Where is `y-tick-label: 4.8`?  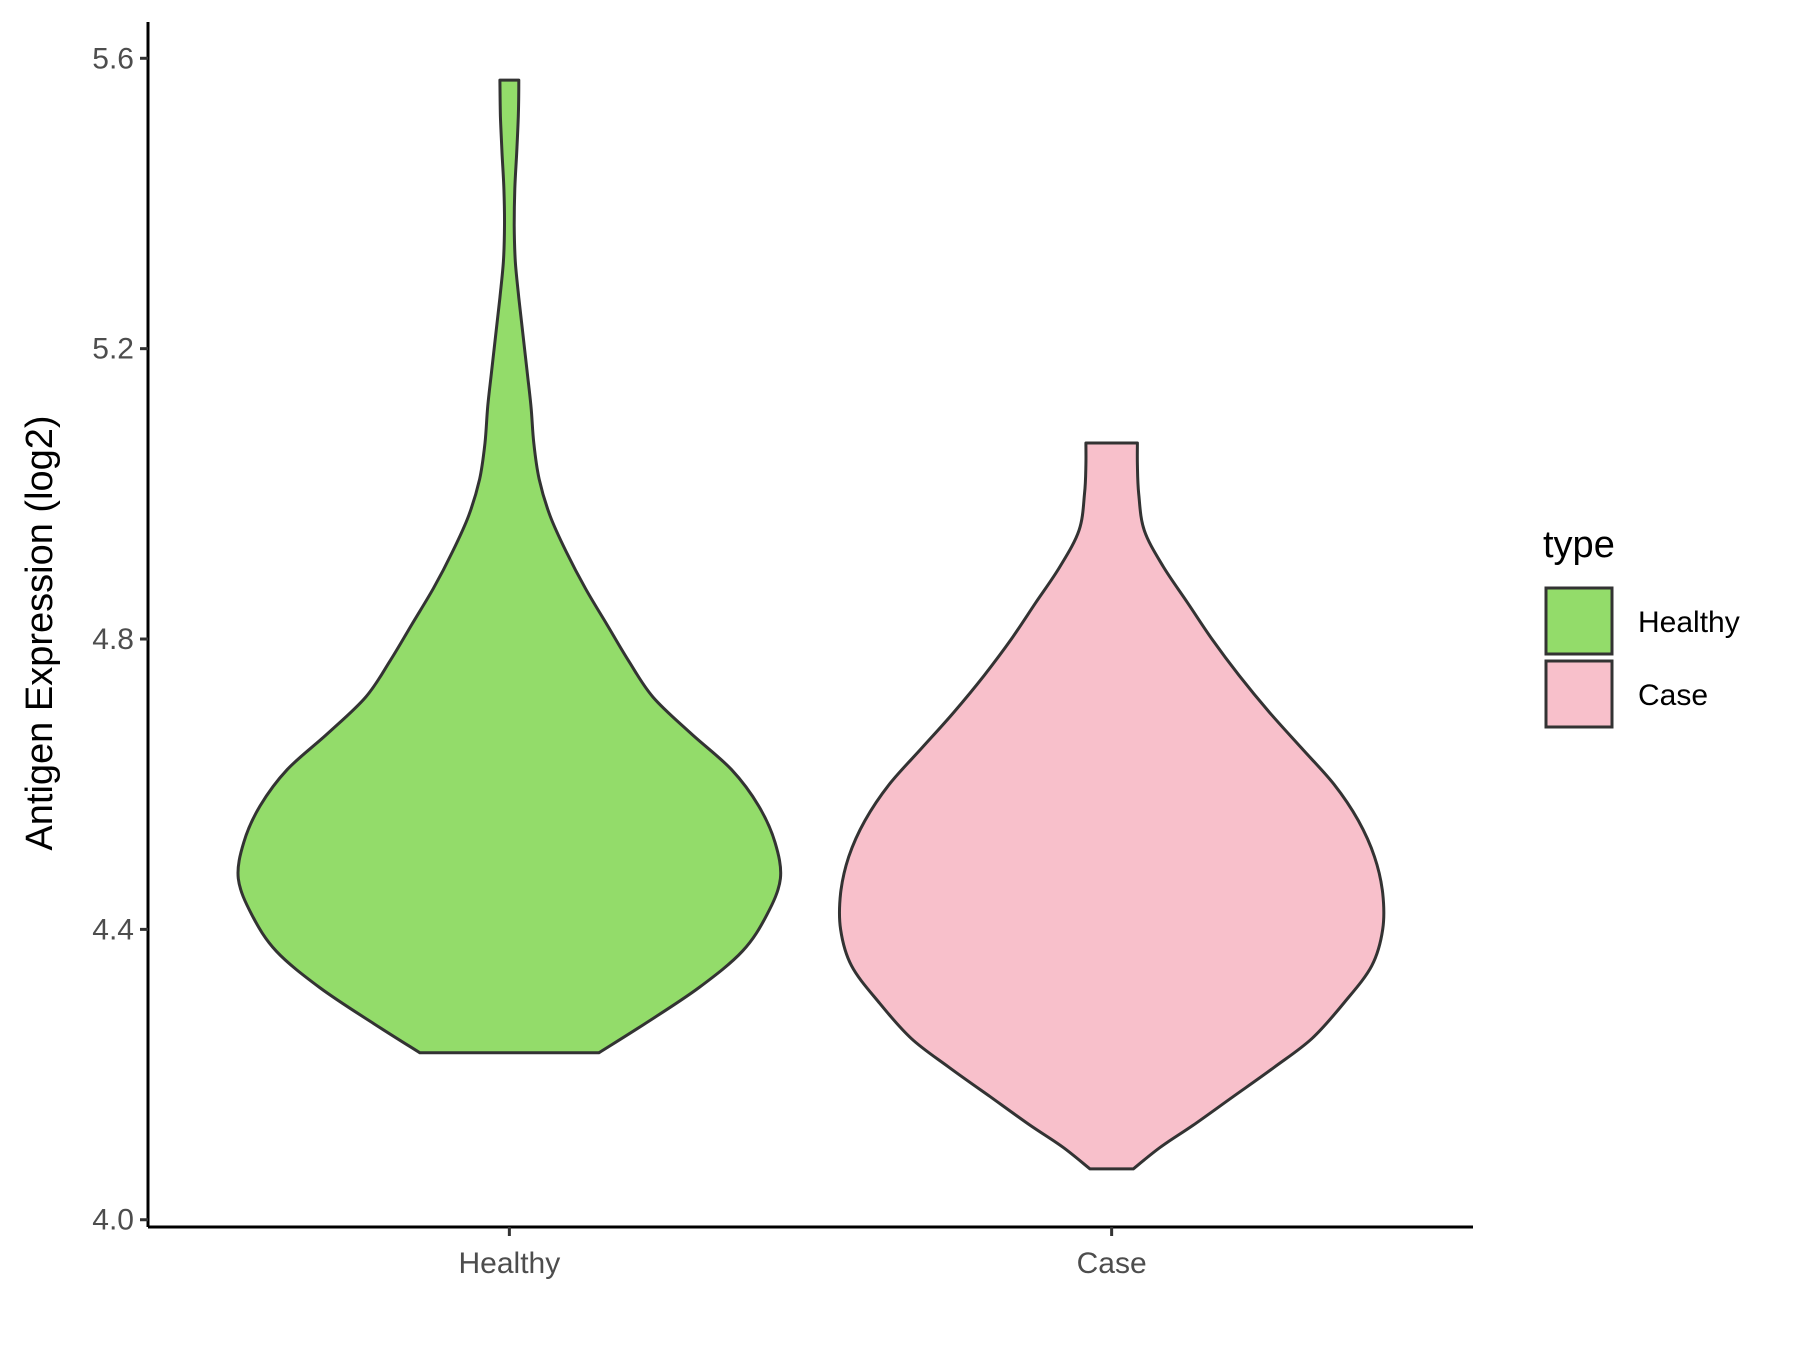 y-tick-label: 4.8 is located at coordinates (113, 639).